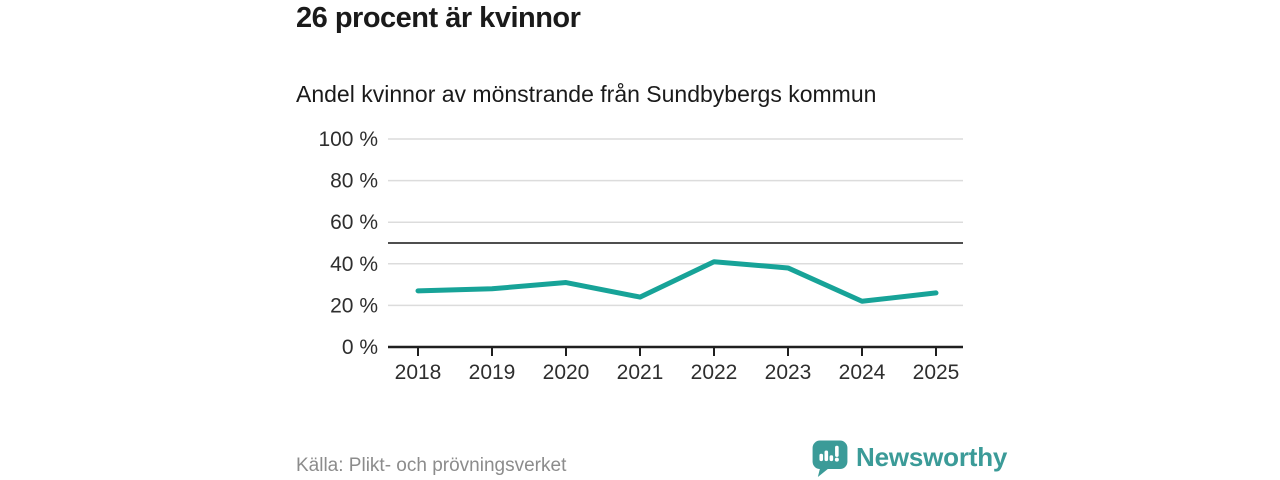  I want to click on data-series-line, so click(677, 281).